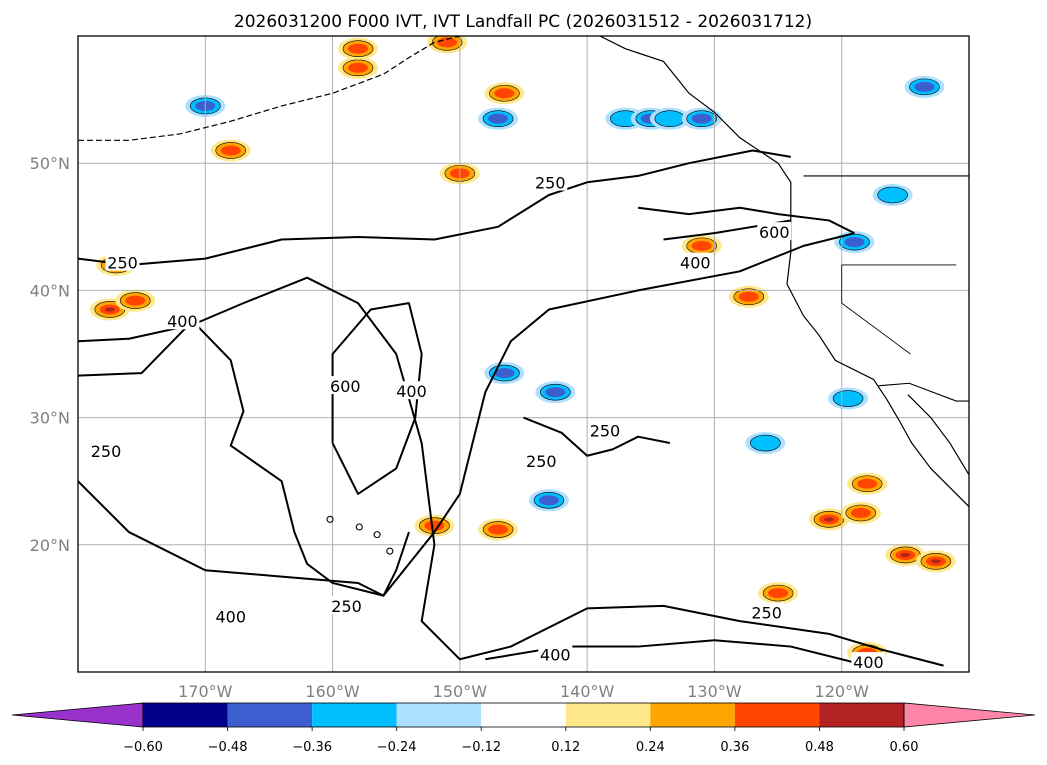 Image resolution: width=1047 pixels, height=765 pixels. Describe the element at coordinates (228, 747) in the screenshot. I see `colorbar-tick-label: −0.48` at that location.